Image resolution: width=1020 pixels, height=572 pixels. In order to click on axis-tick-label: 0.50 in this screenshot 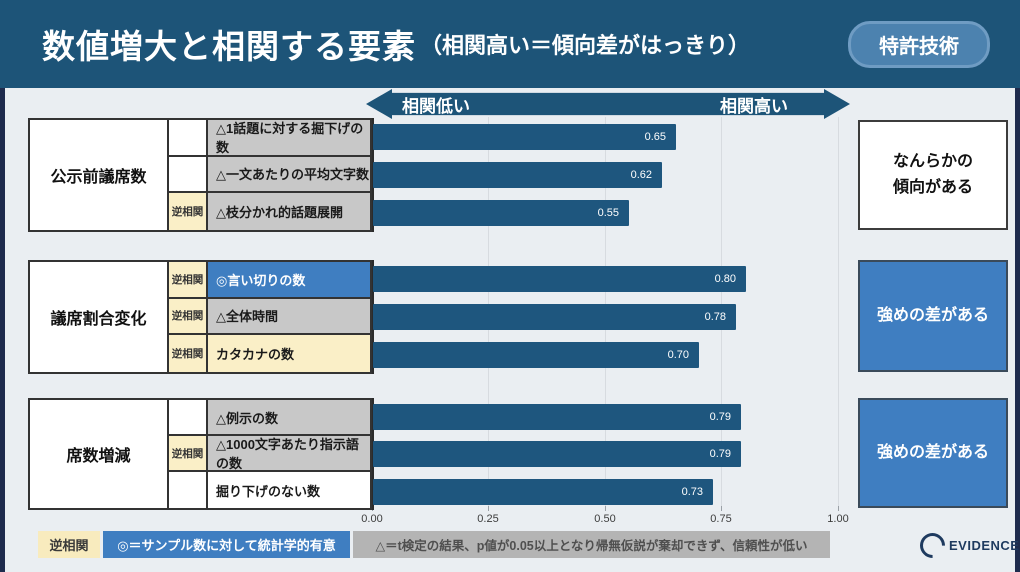, I will do `click(605, 519)`.